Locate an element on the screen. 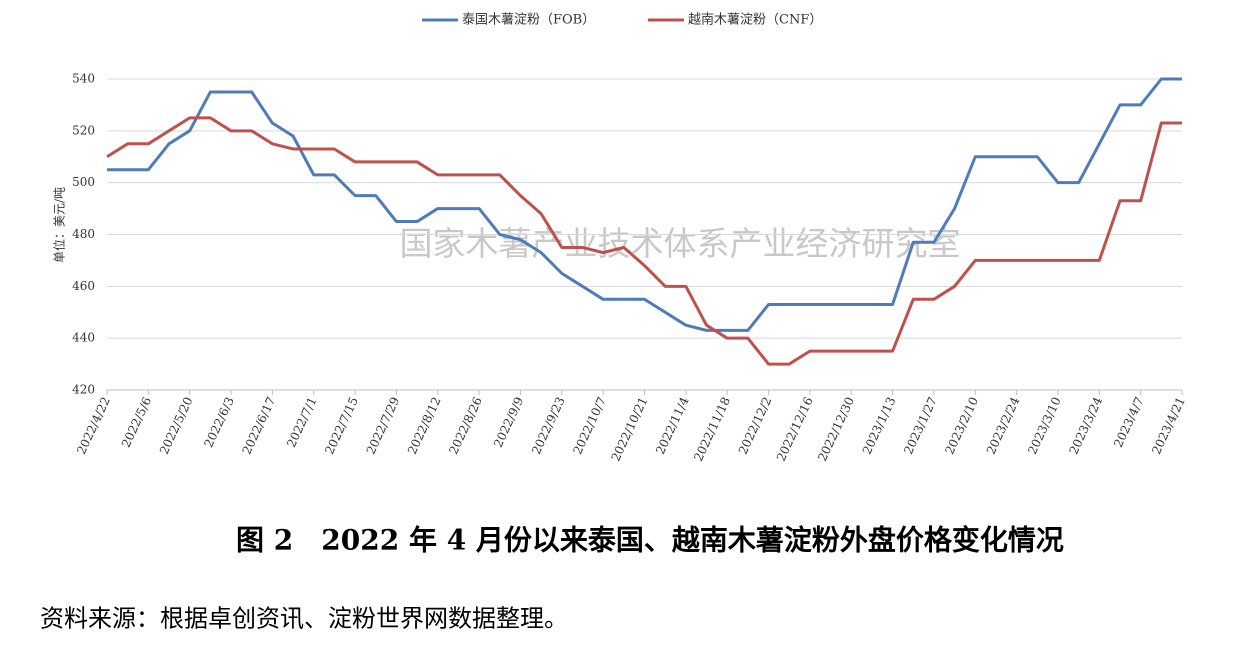  x-tick-label: 2022/8/12 is located at coordinates (424, 426).